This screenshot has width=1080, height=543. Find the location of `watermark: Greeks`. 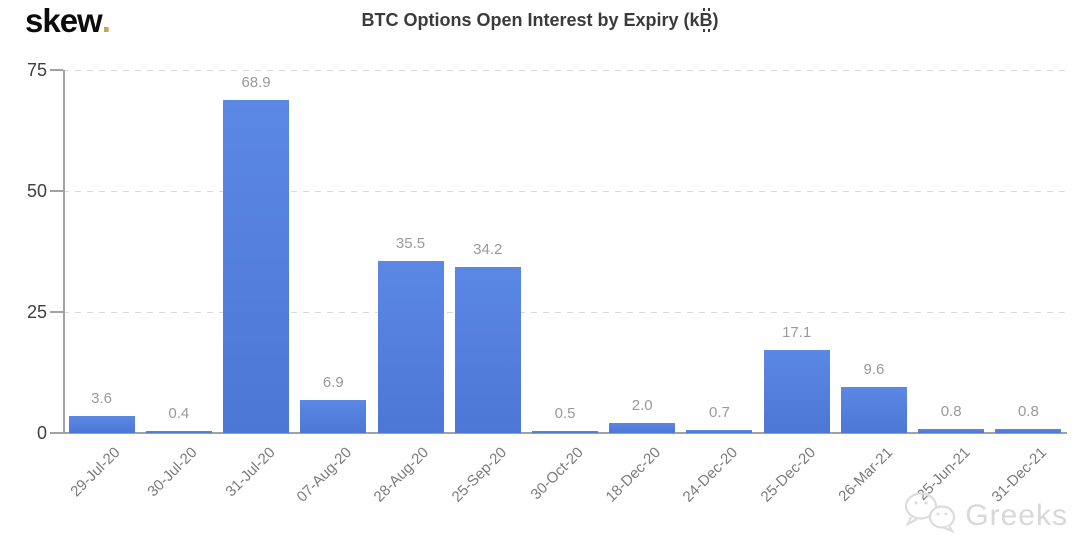

watermark: Greeks is located at coordinates (984, 516).